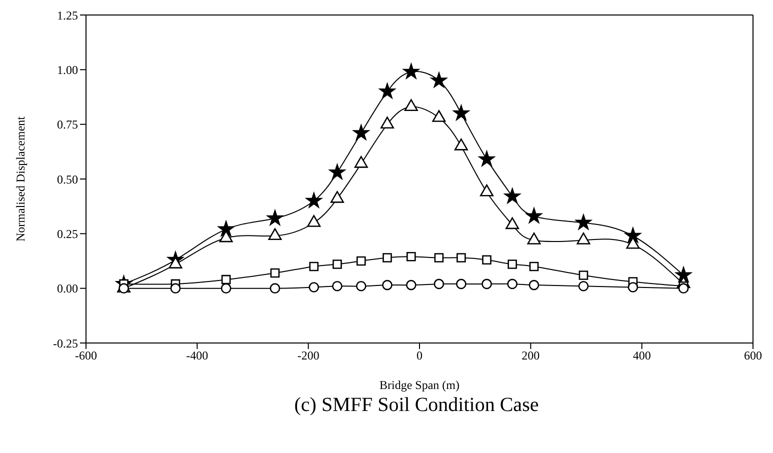 This screenshot has width=773, height=453. What do you see at coordinates (308, 355) in the screenshot?
I see `x-tick-label: -200` at bounding box center [308, 355].